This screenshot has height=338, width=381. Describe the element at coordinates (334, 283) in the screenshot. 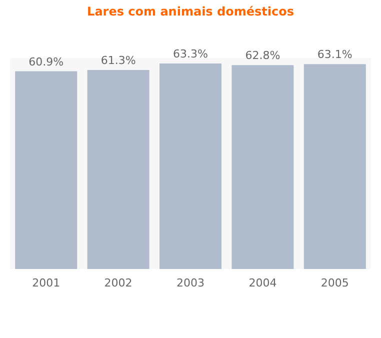

I see `x-tick-label: 2005` at that location.